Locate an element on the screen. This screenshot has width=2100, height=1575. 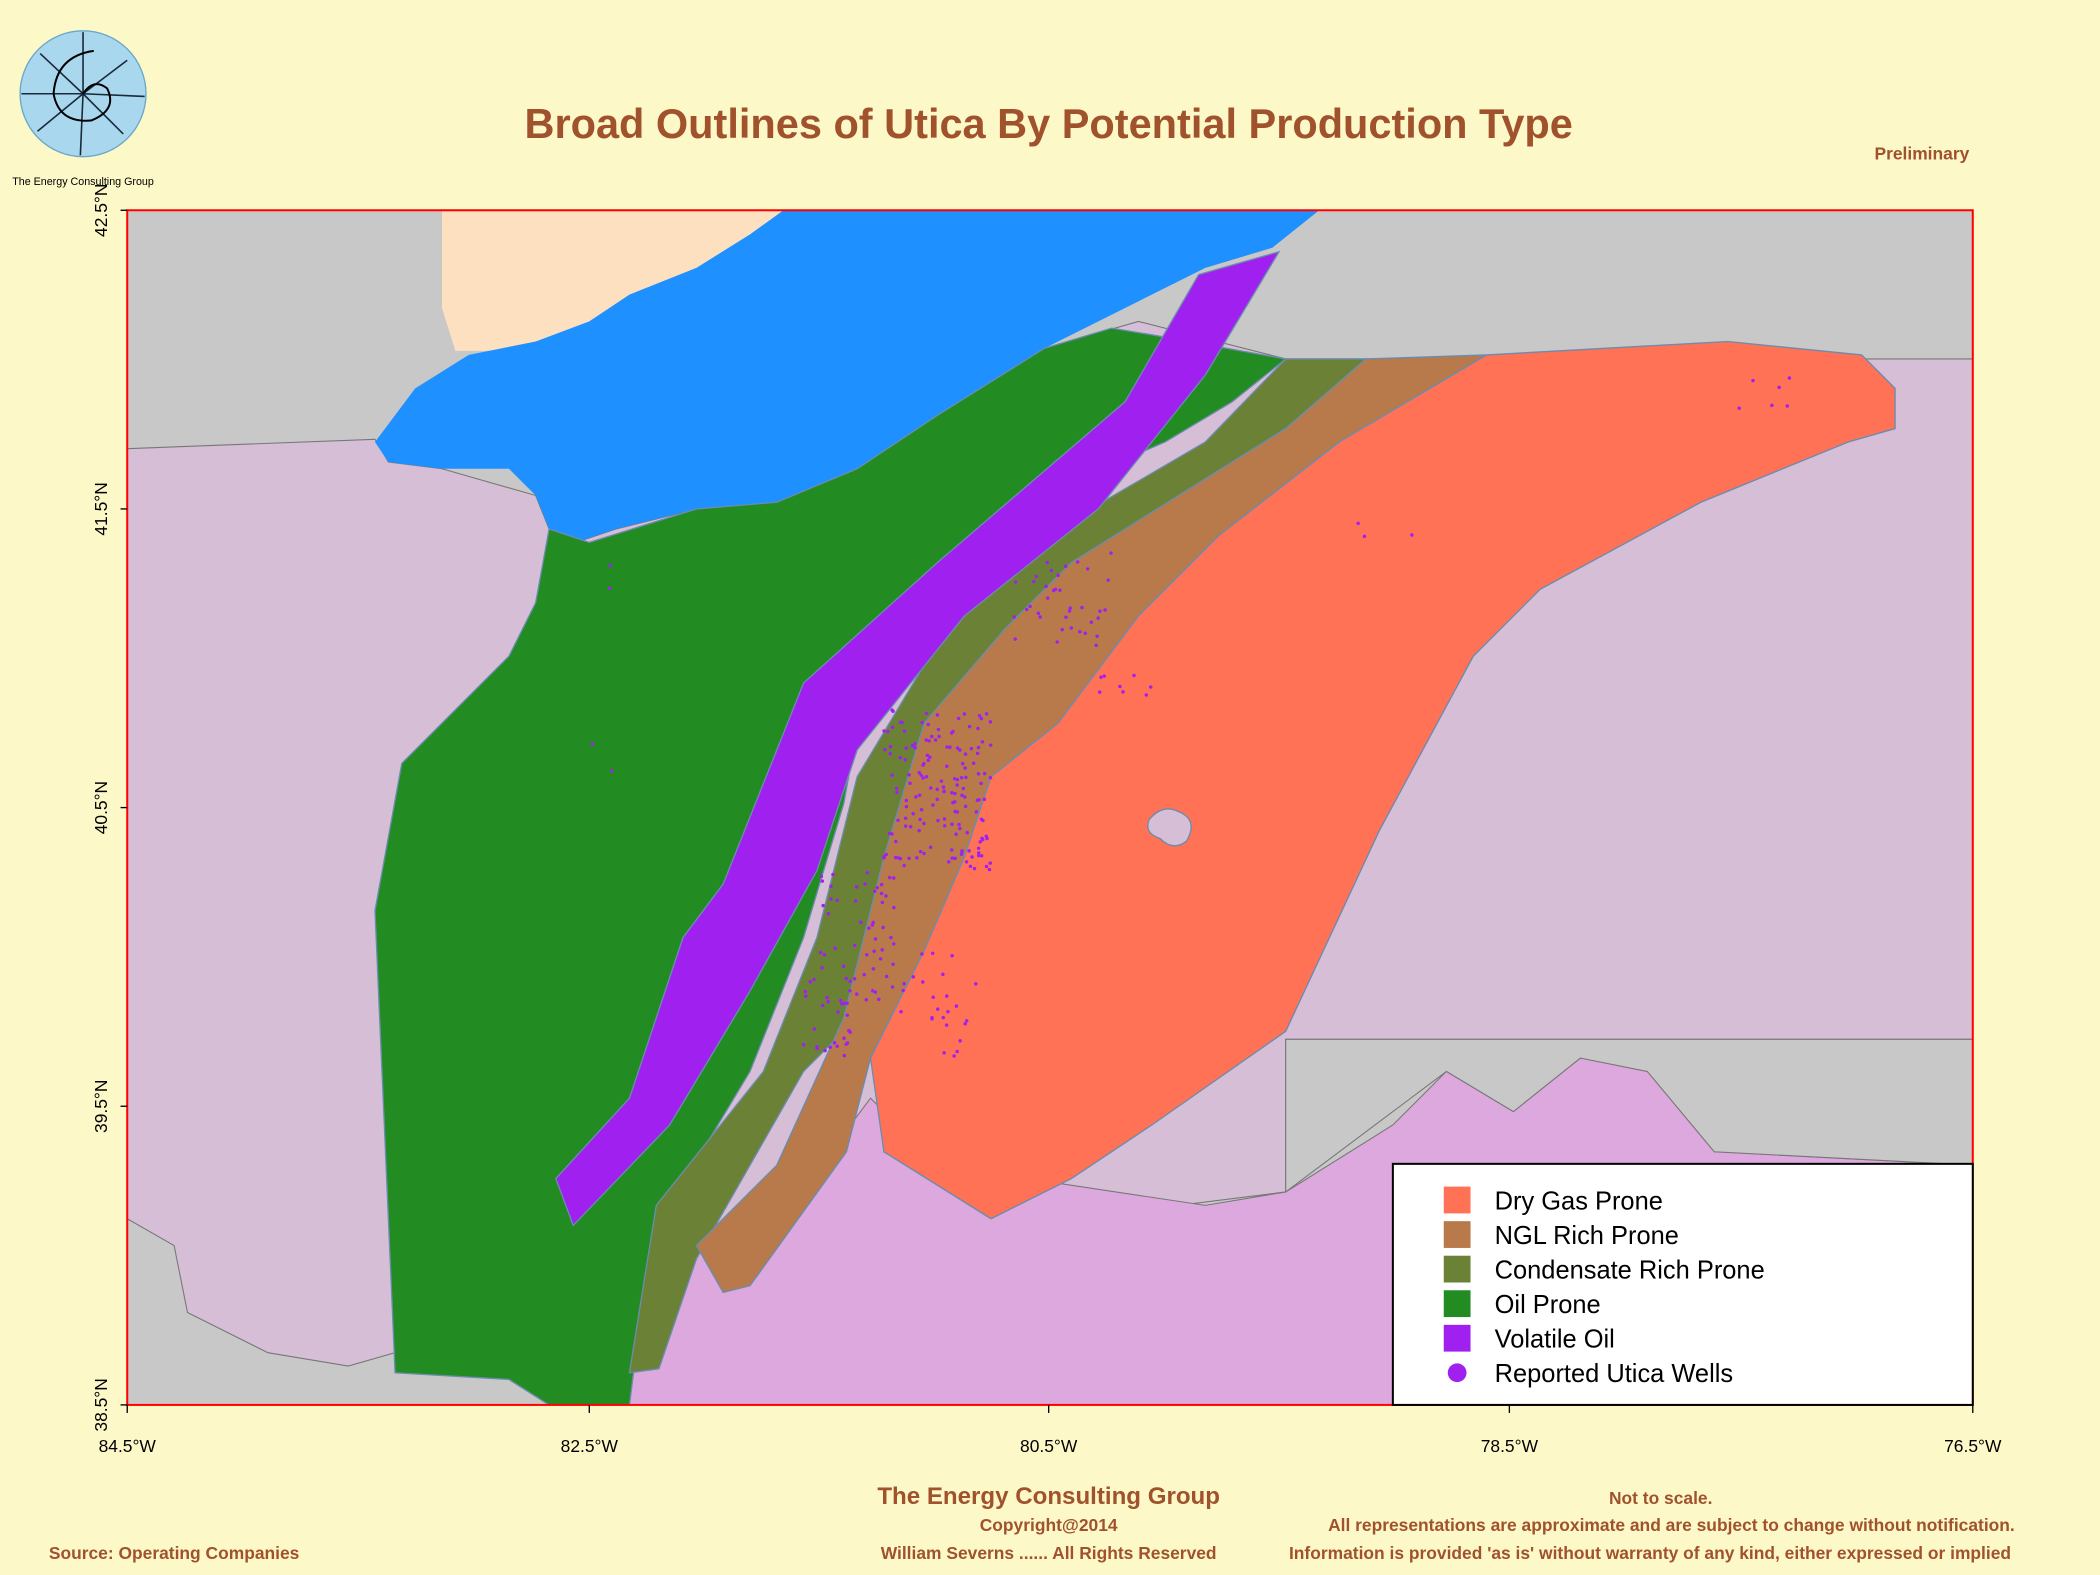
lat-label: 40.5°N is located at coordinates (101, 807).